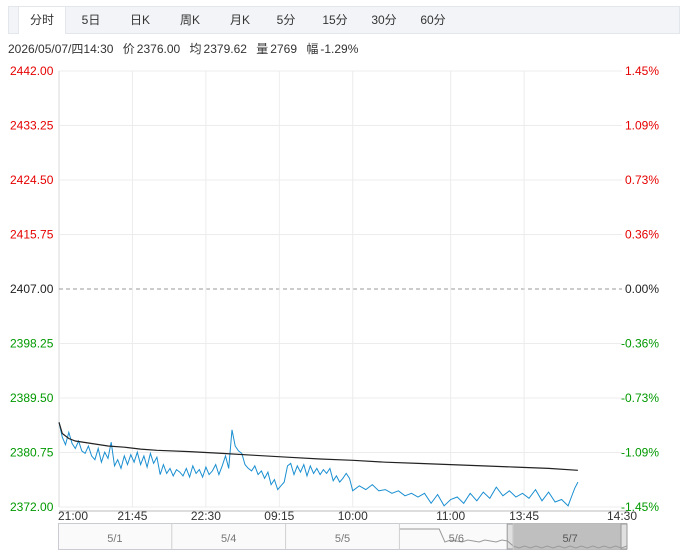 The image size is (686, 553). Describe the element at coordinates (353, 516) in the screenshot. I see `x-tick-label: 10:00` at that location.